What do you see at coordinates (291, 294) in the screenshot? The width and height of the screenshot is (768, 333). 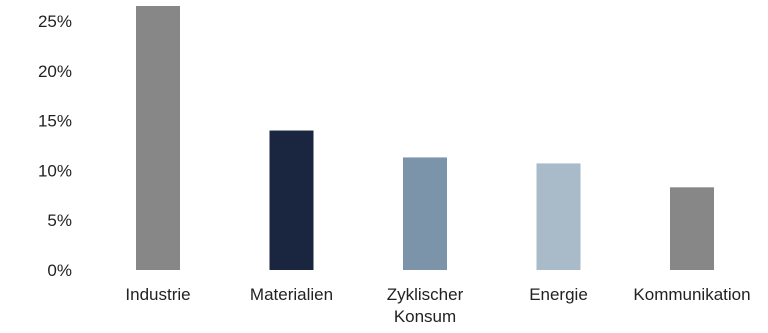 I see `x-category-label: Materialien` at bounding box center [291, 294].